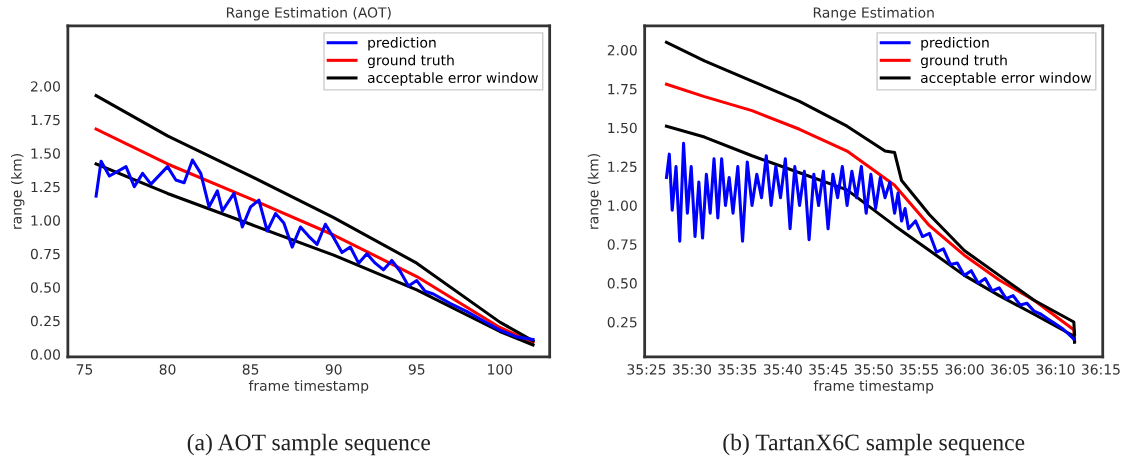 The image size is (1131, 463). I want to click on x-tick-label: 85, so click(250, 369).